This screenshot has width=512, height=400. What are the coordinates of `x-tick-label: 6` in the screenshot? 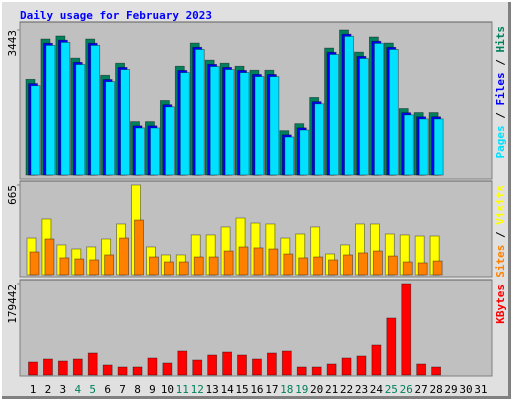 It's located at (107, 389).